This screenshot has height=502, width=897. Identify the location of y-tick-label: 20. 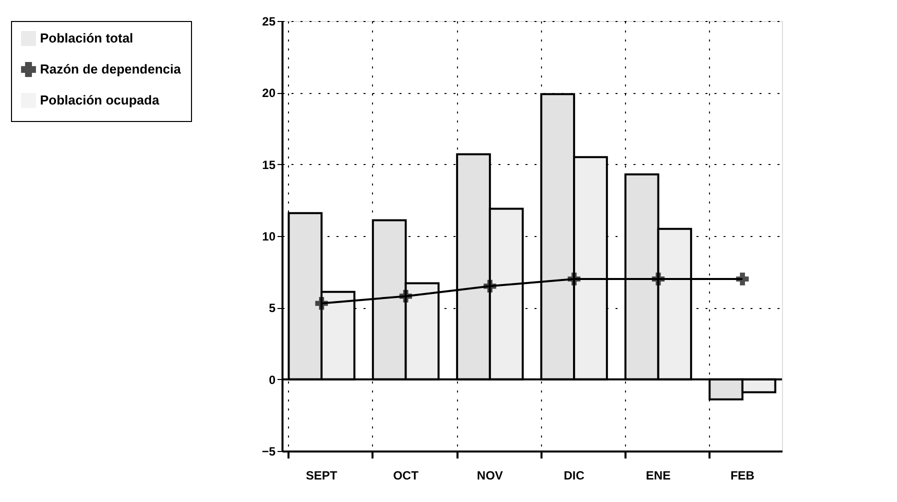
(269, 93).